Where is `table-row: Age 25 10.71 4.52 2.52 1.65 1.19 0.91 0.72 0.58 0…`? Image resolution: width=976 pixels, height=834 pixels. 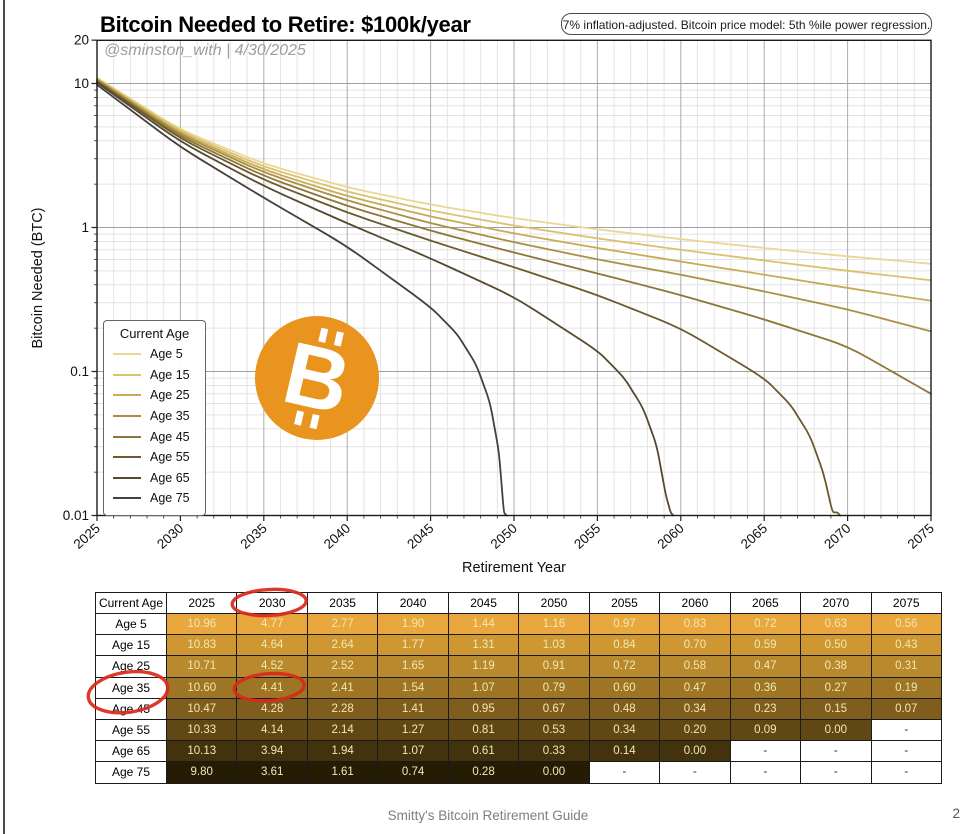
table-row: Age 25 10.71 4.52 2.52 1.65 1.19 0.91 0.72 0.58 0… is located at coordinates (518, 666).